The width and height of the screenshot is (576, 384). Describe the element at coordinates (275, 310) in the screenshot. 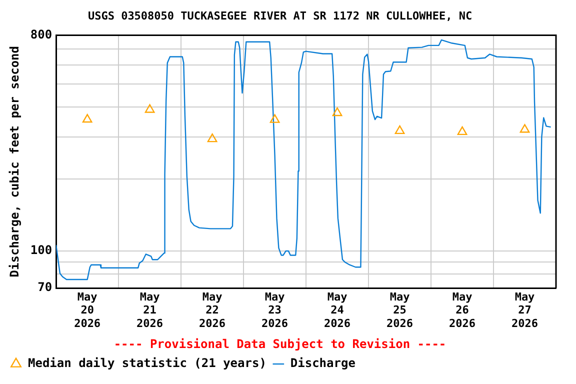

I see `x-tick-label: May 23 2026` at that location.